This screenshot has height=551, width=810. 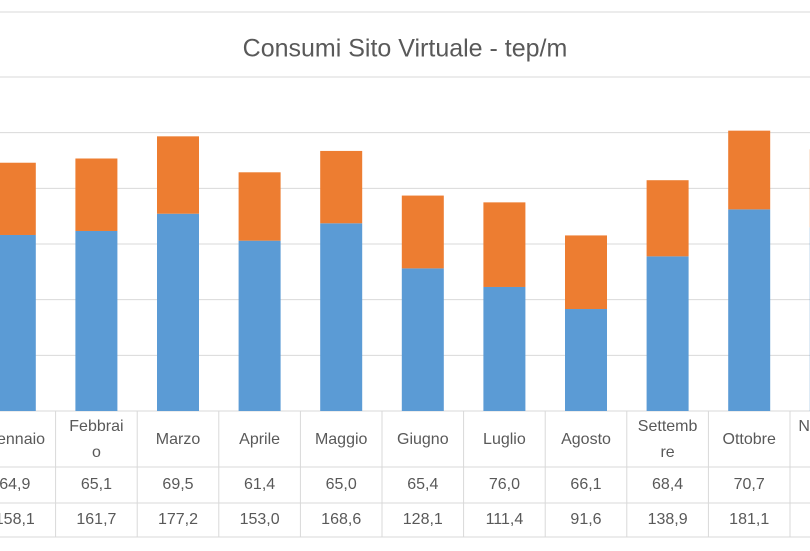 What do you see at coordinates (15, 484) in the screenshot?
I see `table-value: 64,9` at bounding box center [15, 484].